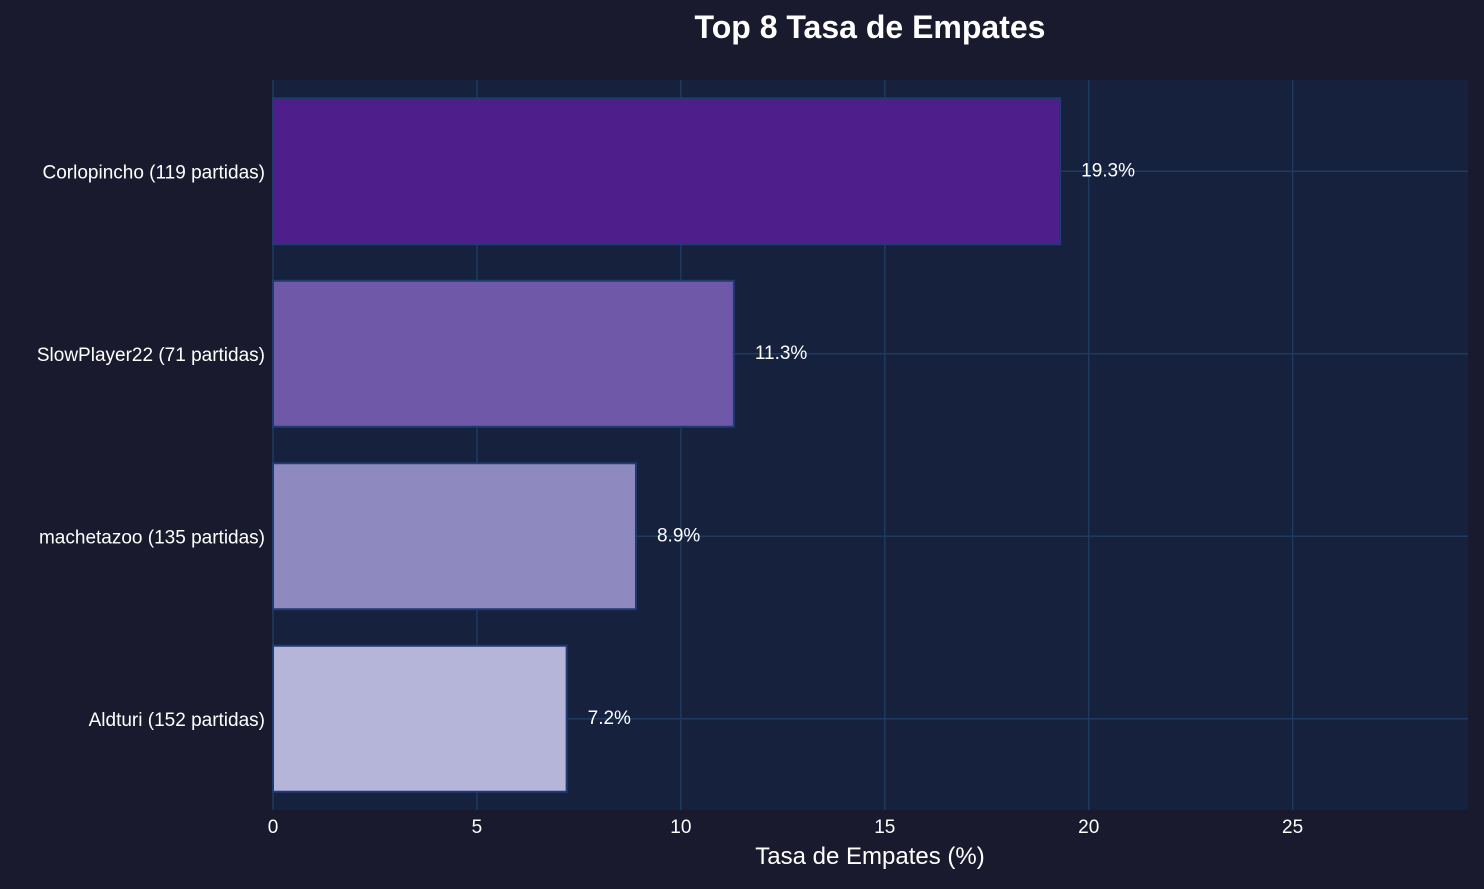 Image resolution: width=1484 pixels, height=889 pixels. What do you see at coordinates (870, 27) in the screenshot?
I see `chart-title: Top 8 Tasa de Empates` at bounding box center [870, 27].